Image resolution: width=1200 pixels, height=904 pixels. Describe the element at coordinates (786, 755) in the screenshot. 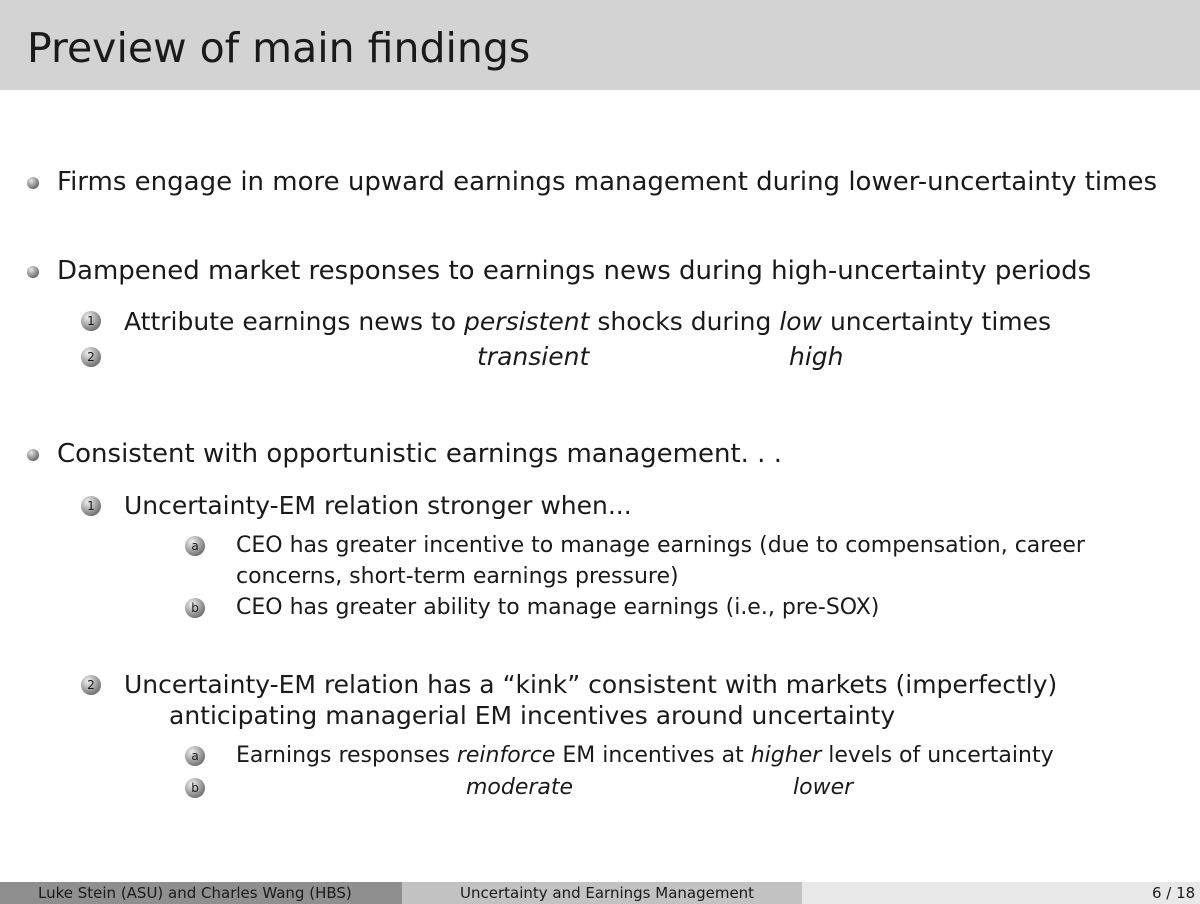

I see `emphasis-higher: higher` at that location.